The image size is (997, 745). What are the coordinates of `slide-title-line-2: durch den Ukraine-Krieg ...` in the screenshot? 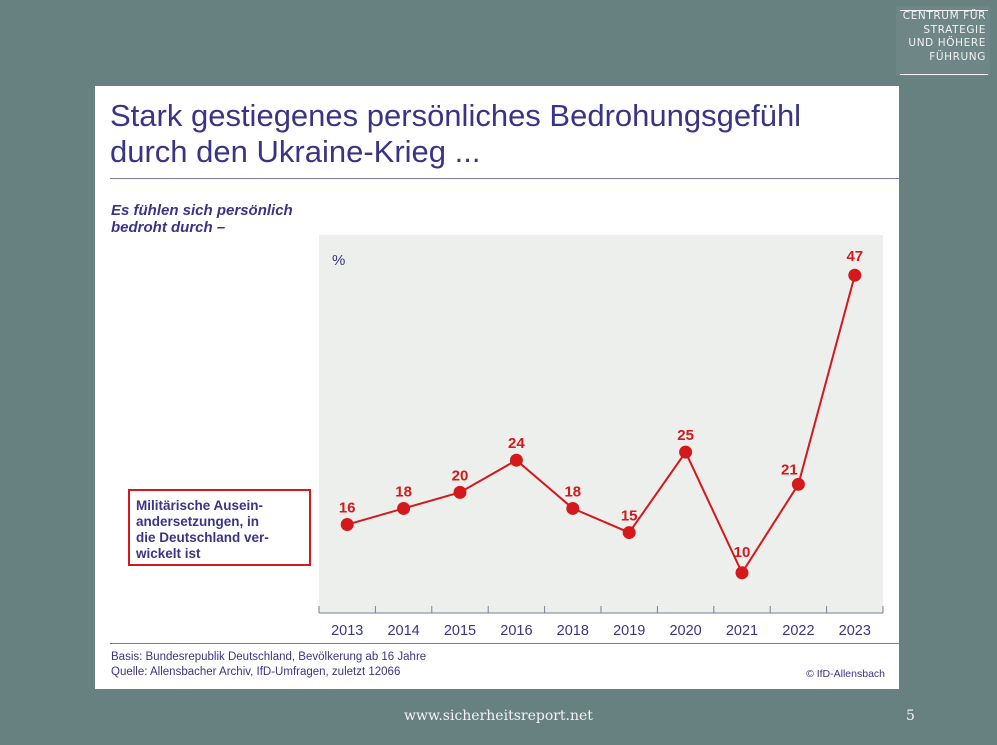 It's located at (295, 151).